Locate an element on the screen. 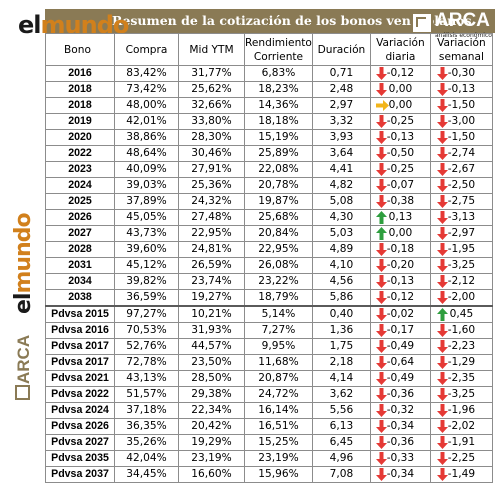 This screenshot has height=493, width=500. cell-bono: Pdvsa 2035 is located at coordinates (80, 458).